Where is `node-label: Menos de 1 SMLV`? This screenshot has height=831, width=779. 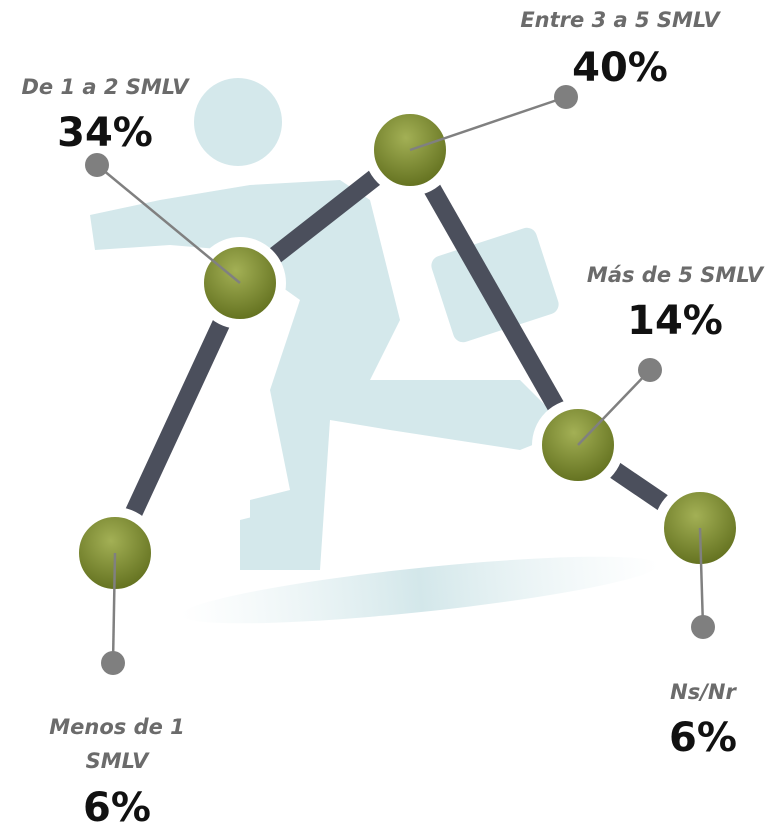 node-label: Menos de 1 SMLV is located at coordinates (117, 744).